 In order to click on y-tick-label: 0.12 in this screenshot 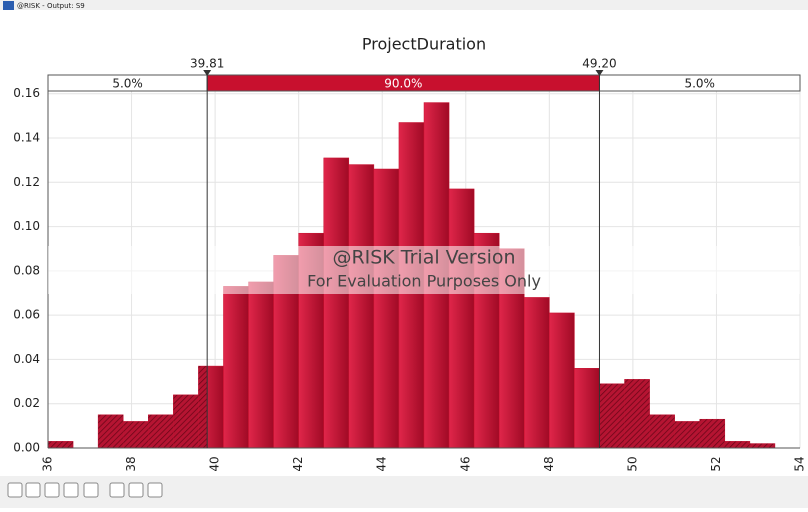, I will do `click(26, 182)`.